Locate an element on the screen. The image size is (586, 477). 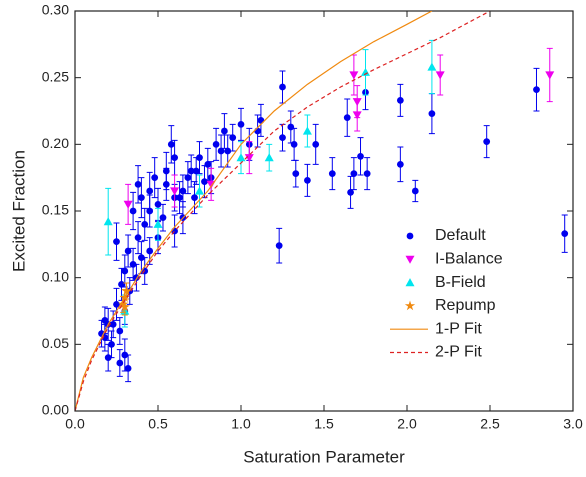
y-tick-label: 0.00 is located at coordinates (55, 410).